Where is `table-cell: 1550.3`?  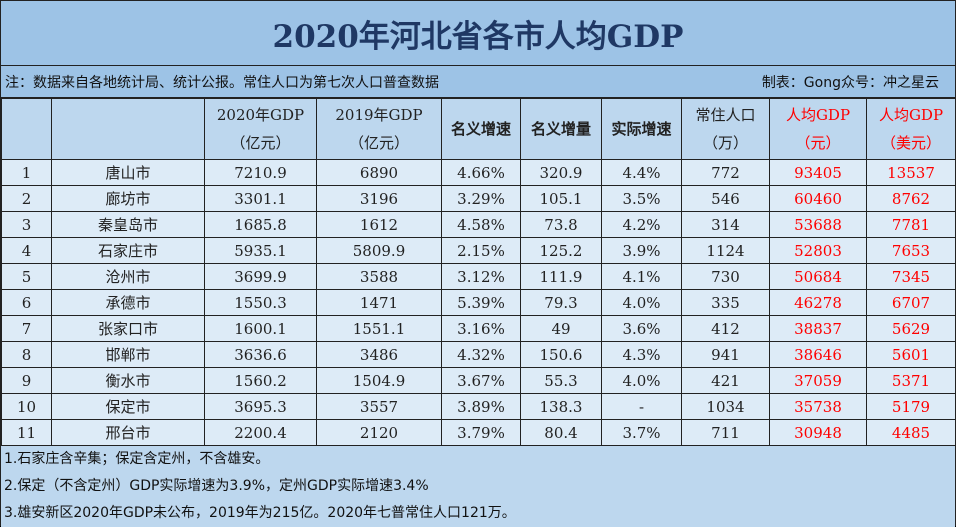 table-cell: 1550.3 is located at coordinates (260, 302).